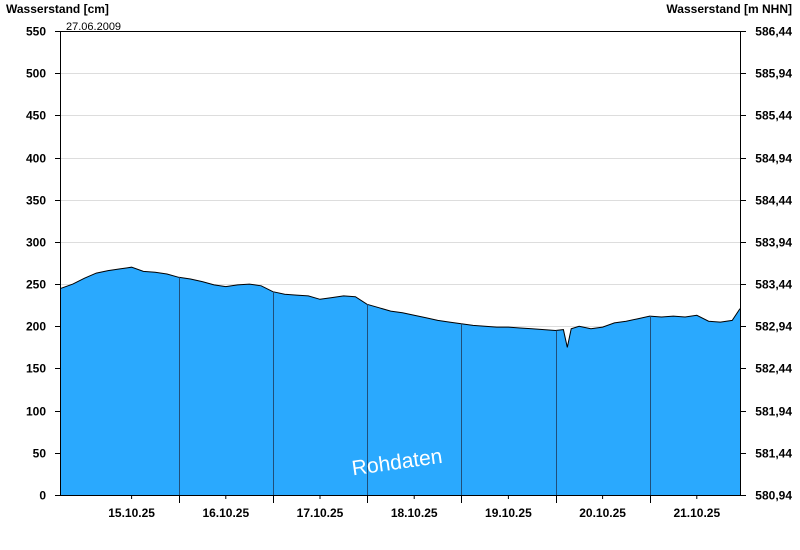 This screenshot has height=550, width=800. Describe the element at coordinates (729, 9) in the screenshot. I see `y-axis-title-right: Wasserstand [m NHN]` at that location.